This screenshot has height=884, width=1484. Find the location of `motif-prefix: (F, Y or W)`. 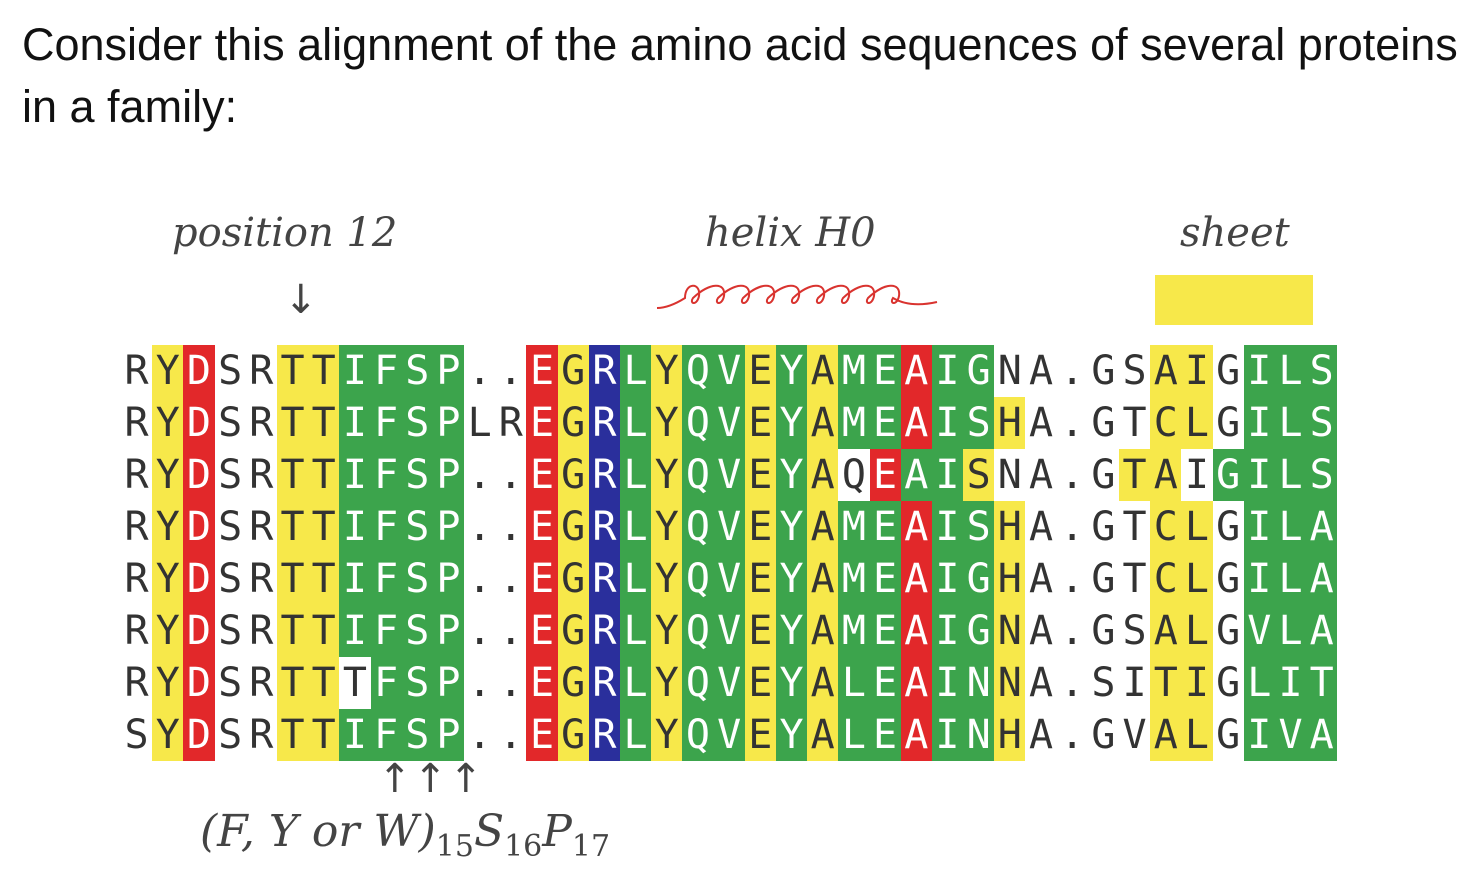

motif-prefix: (F, Y or W) is located at coordinates (318, 831).